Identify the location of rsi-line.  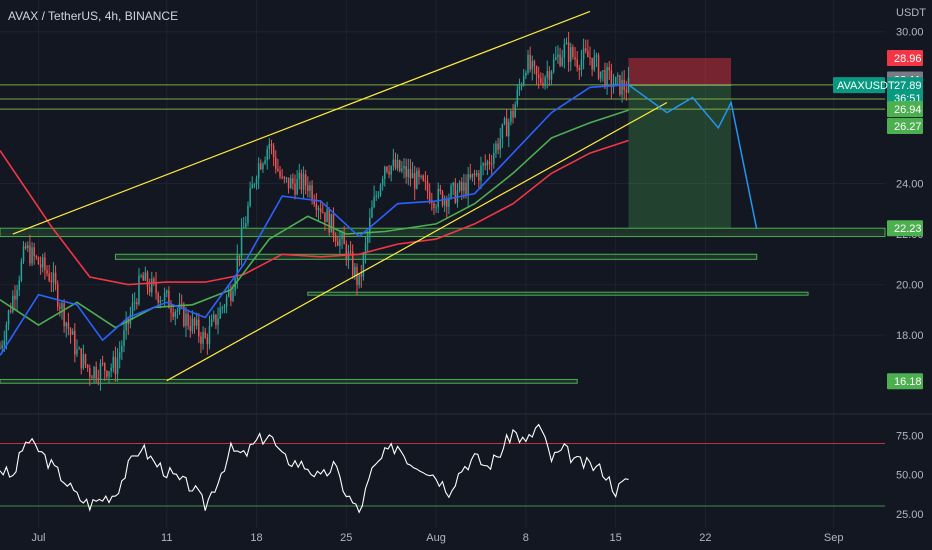
(314, 468).